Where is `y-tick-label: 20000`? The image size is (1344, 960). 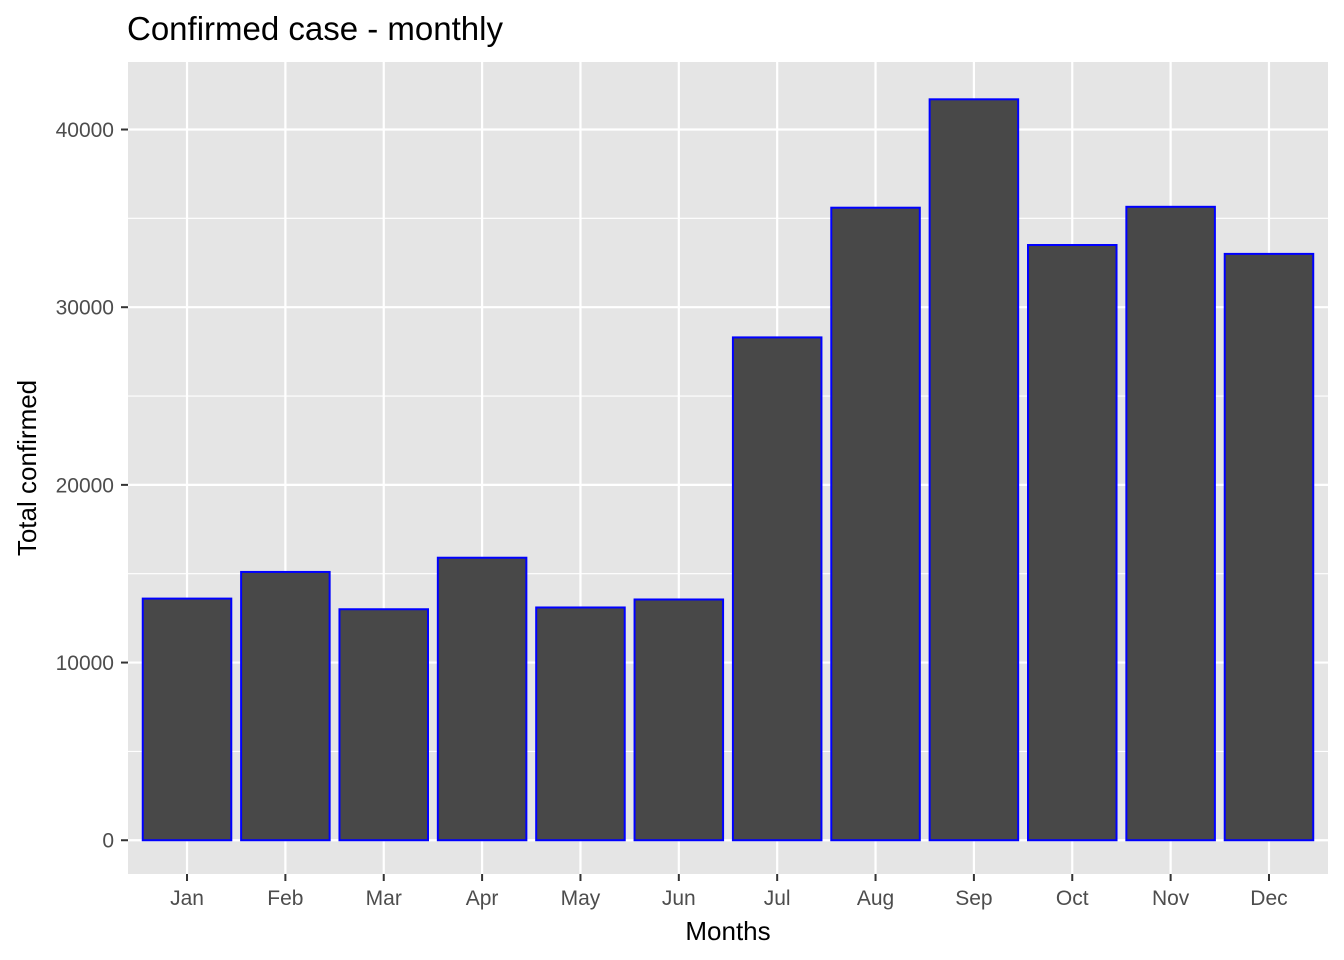
y-tick-label: 20000 is located at coordinates (85, 485).